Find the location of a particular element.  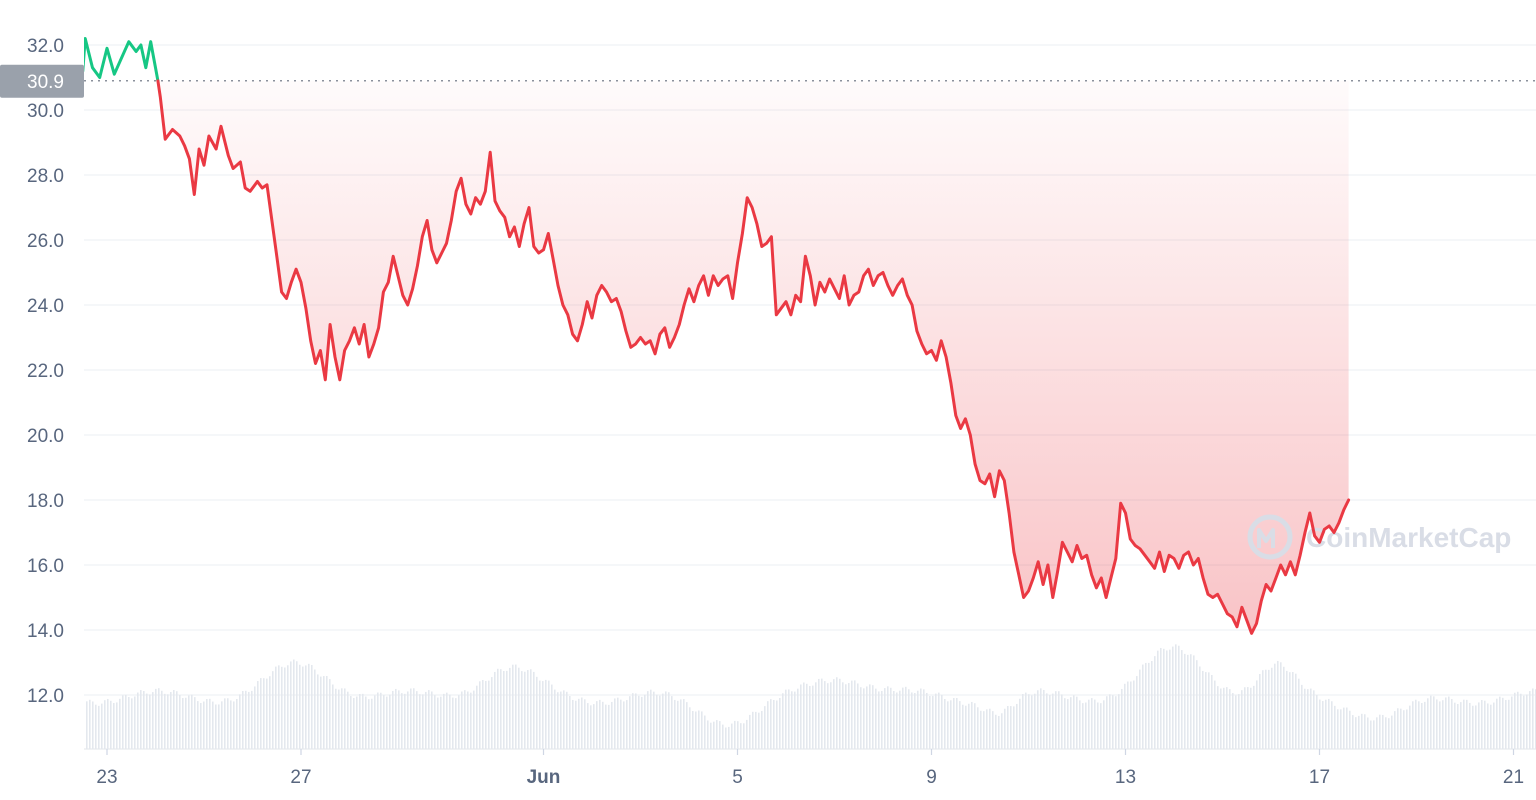

reference-price-tag: 30.9 is located at coordinates (42, 81).